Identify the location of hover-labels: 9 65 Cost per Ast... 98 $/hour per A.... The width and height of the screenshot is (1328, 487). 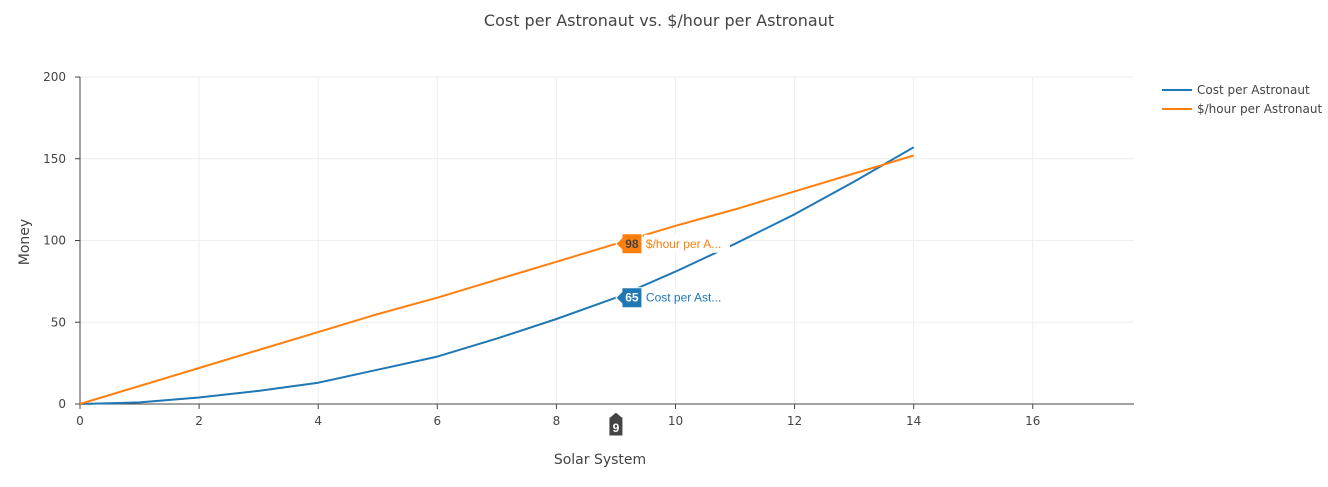
(669, 335).